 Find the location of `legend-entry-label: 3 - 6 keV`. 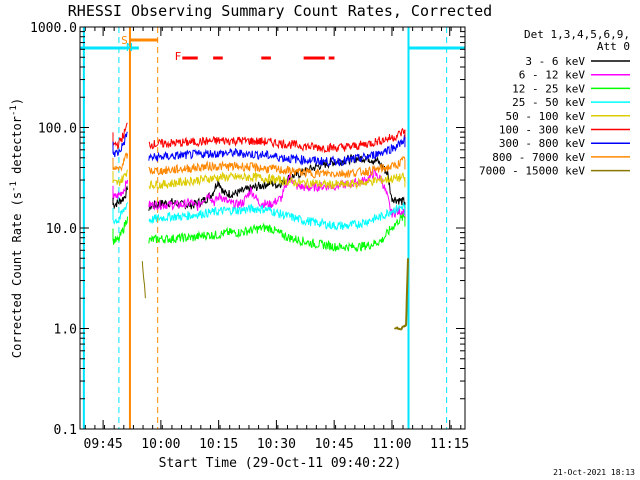

legend-entry-label: 3 - 6 keV is located at coordinates (555, 61).